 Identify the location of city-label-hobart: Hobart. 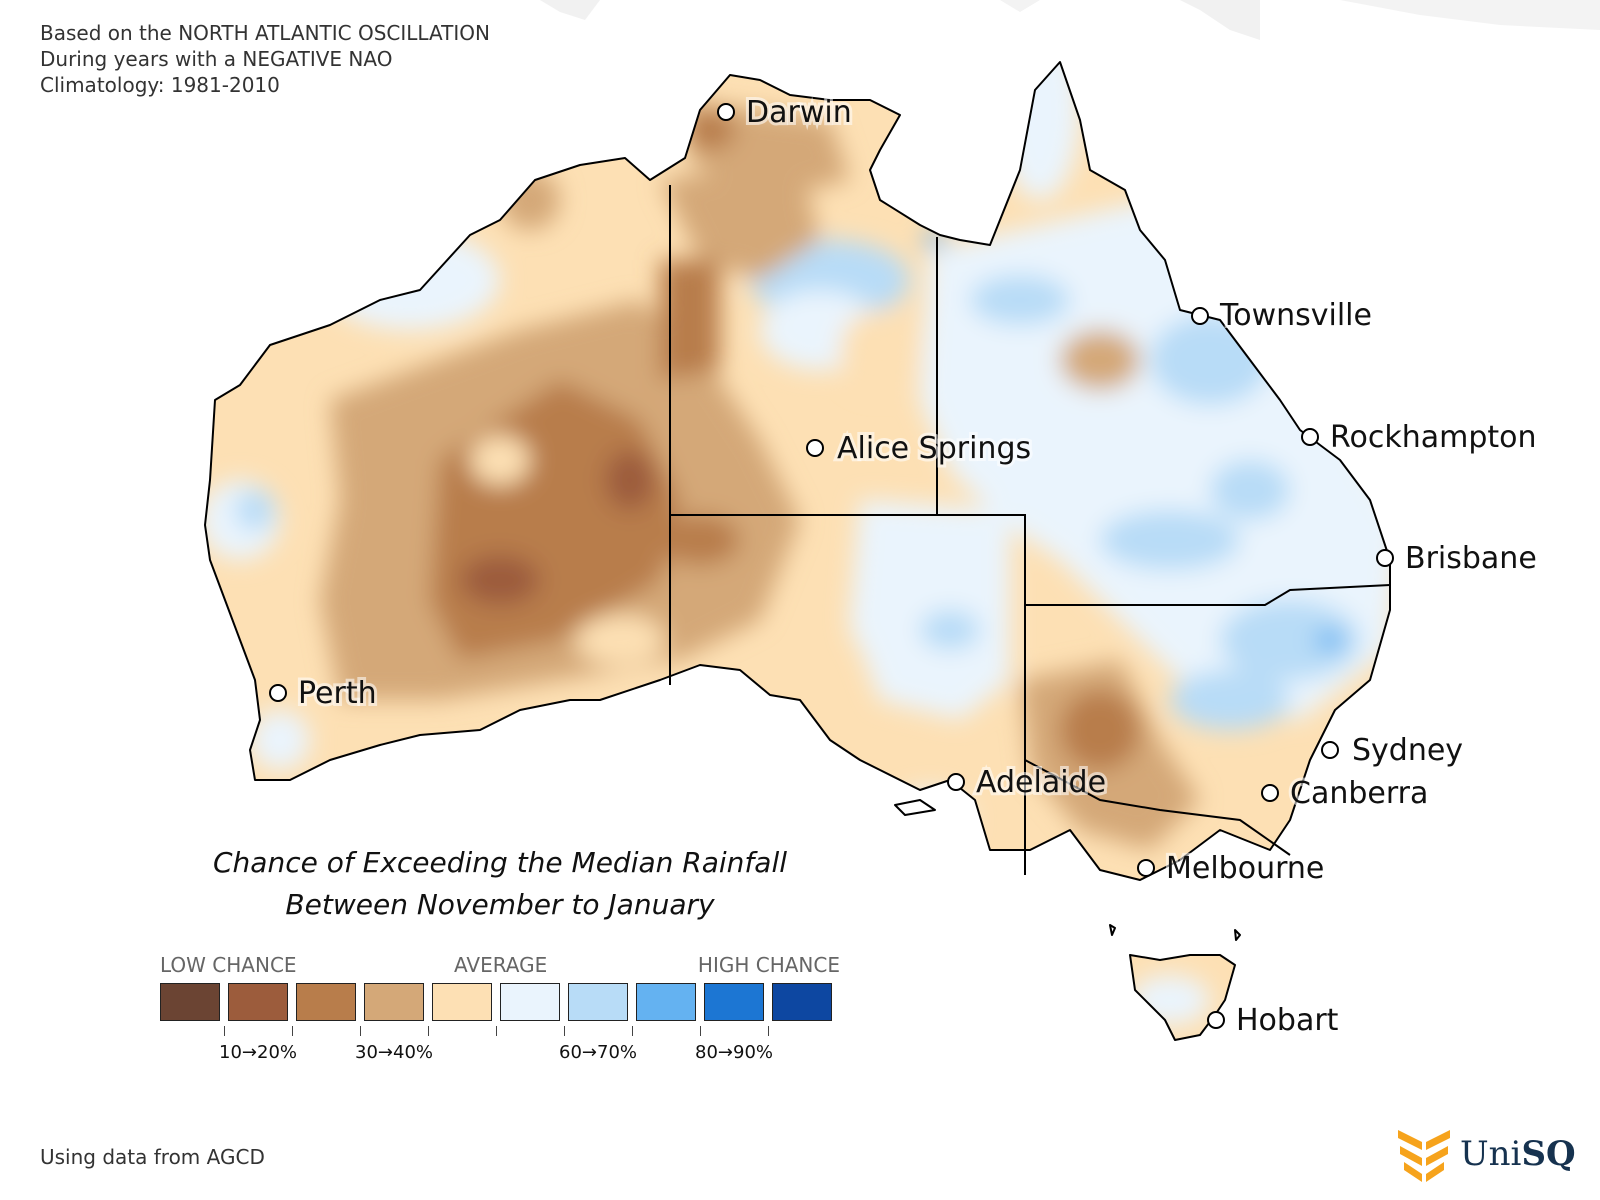
(1287, 1020).